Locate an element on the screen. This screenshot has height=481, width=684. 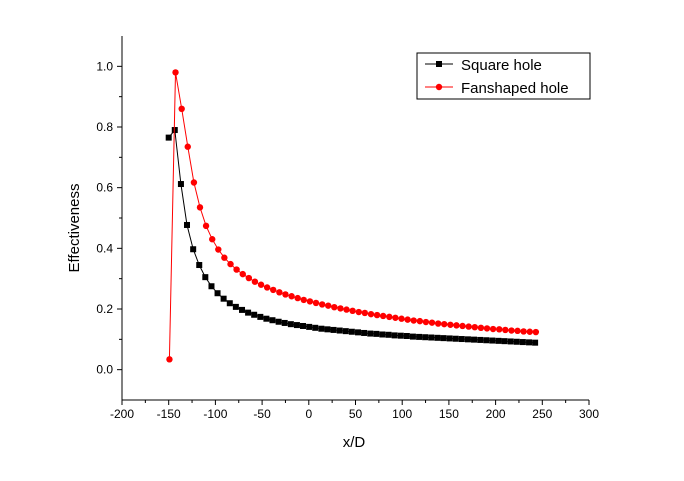
y-axis-title: Effectiveness is located at coordinates (74, 228).